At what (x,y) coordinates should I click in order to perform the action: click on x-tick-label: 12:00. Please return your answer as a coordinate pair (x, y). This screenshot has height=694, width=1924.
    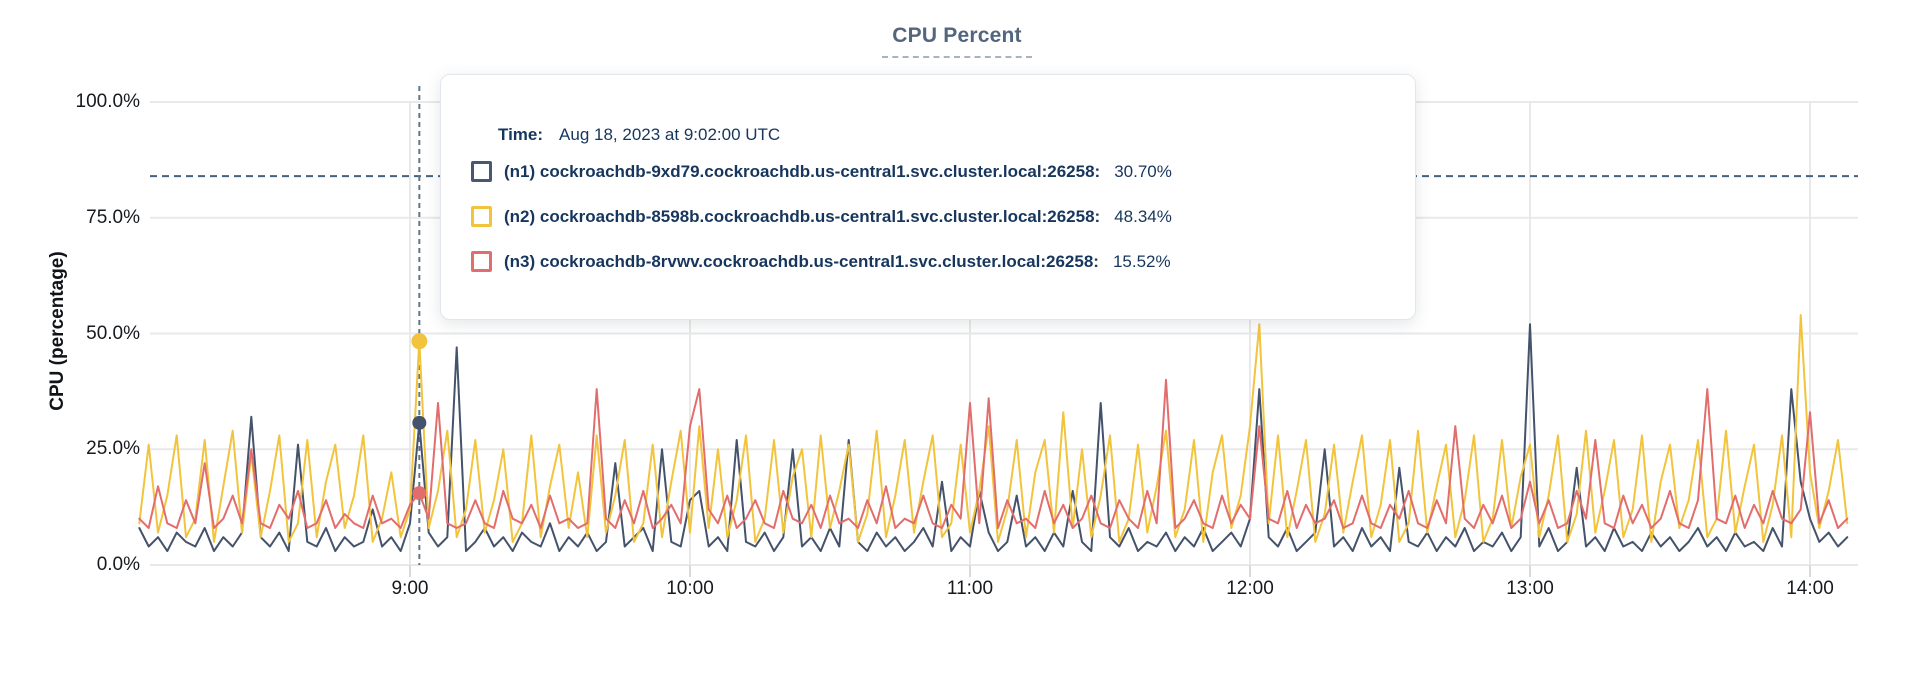
    Looking at the image, I should click on (1250, 588).